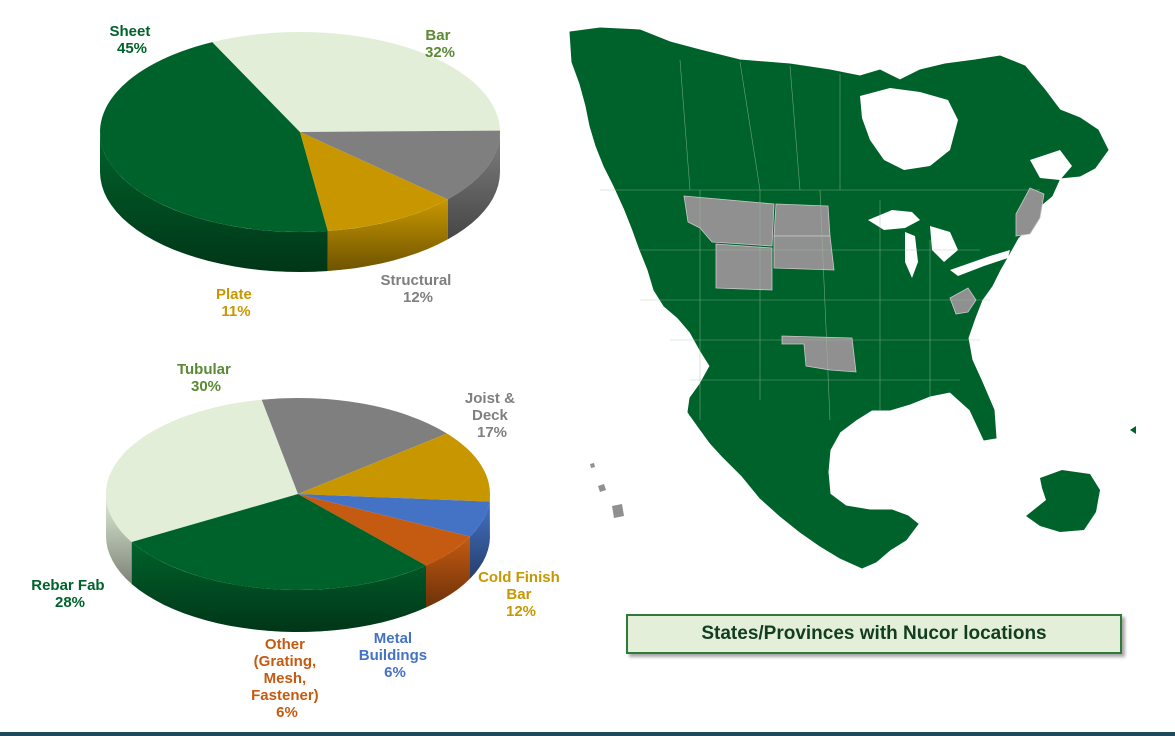  Describe the element at coordinates (1051, 165) in the screenshot. I see `map-gulf-of-st-lawrence` at that location.